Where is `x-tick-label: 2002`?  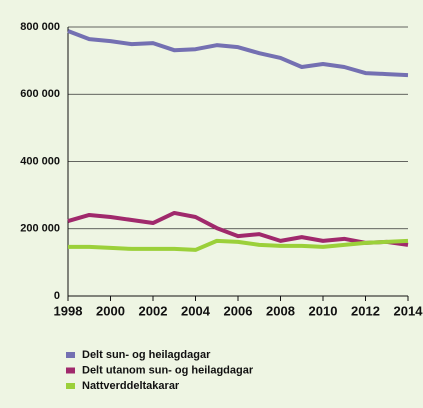 x-tick-label: 2002 is located at coordinates (153, 310).